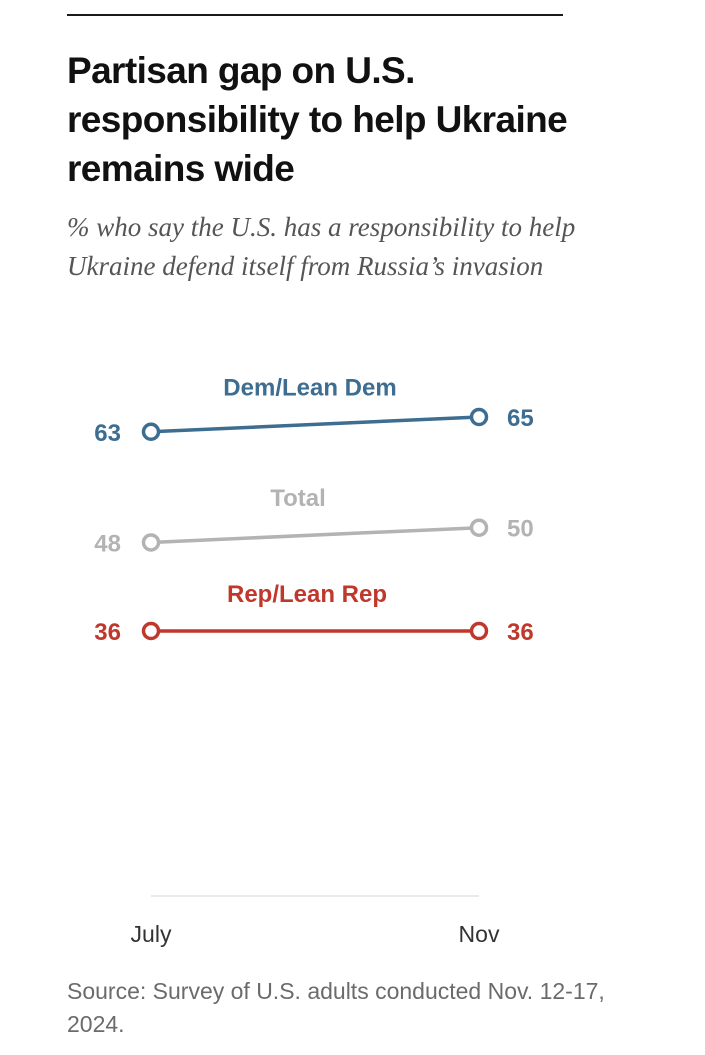 The image size is (705, 1055). I want to click on data-label: 48, so click(107, 543).